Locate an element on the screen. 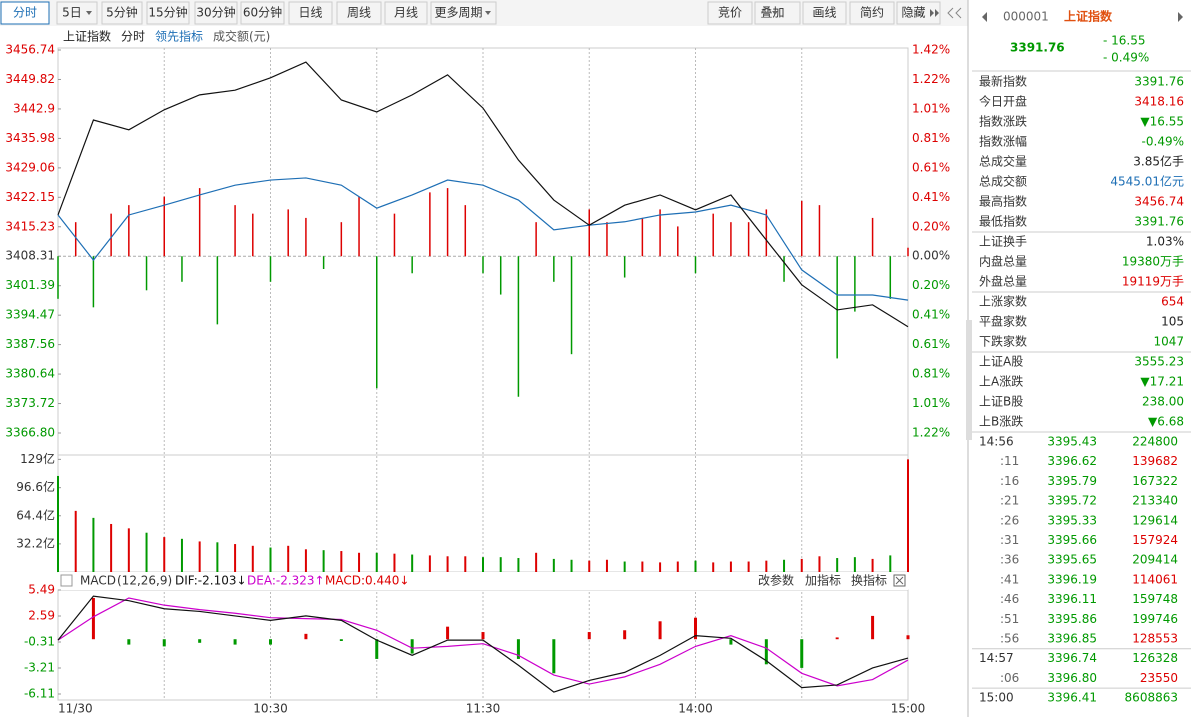  field-label: 指数涨幅 is located at coordinates (1003, 141).